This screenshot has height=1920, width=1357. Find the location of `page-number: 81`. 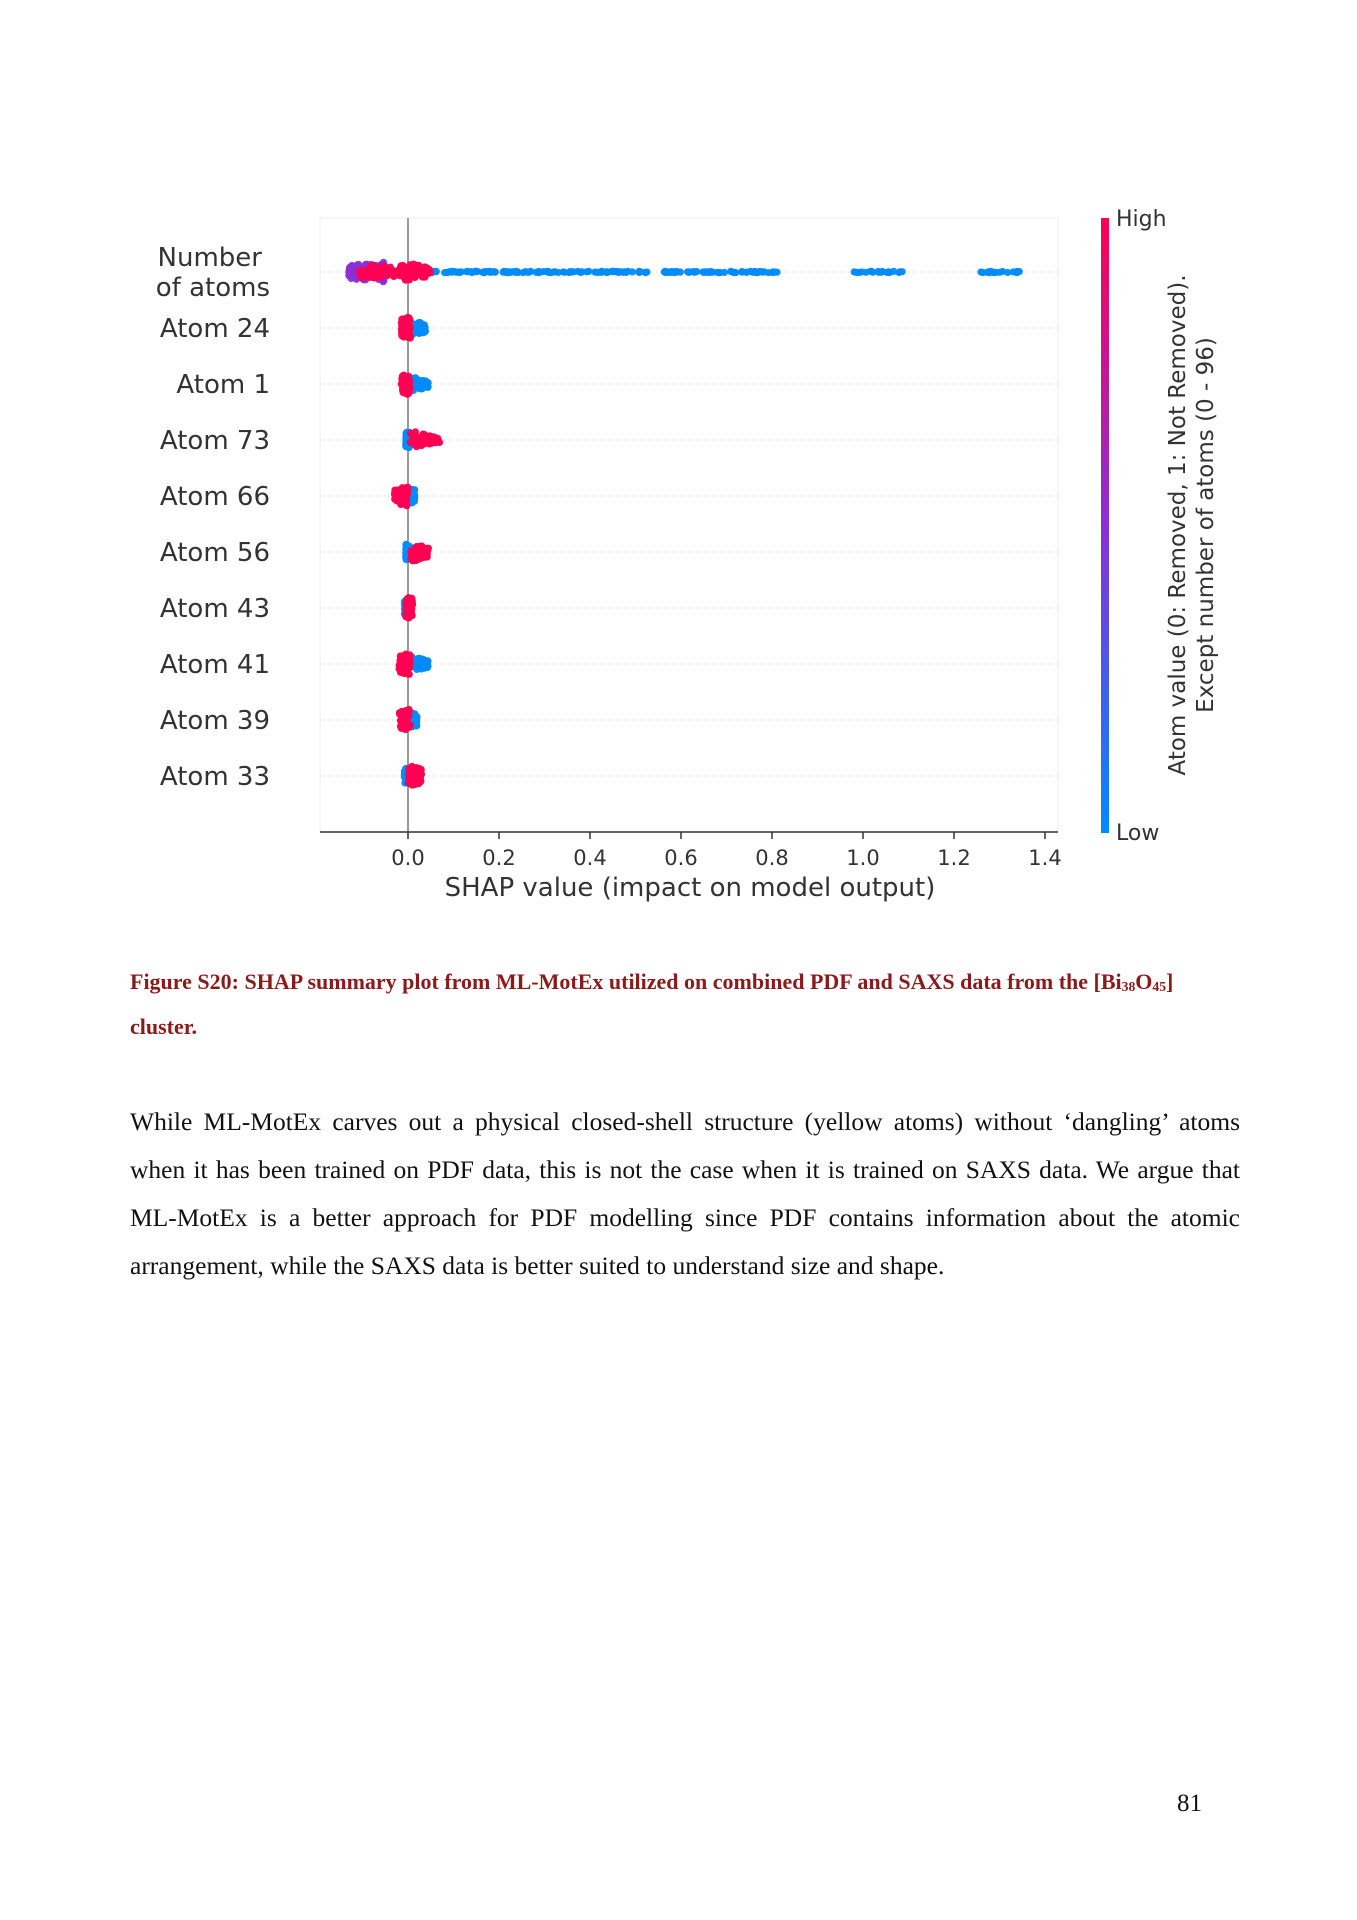

page-number: 81 is located at coordinates (1189, 1803).